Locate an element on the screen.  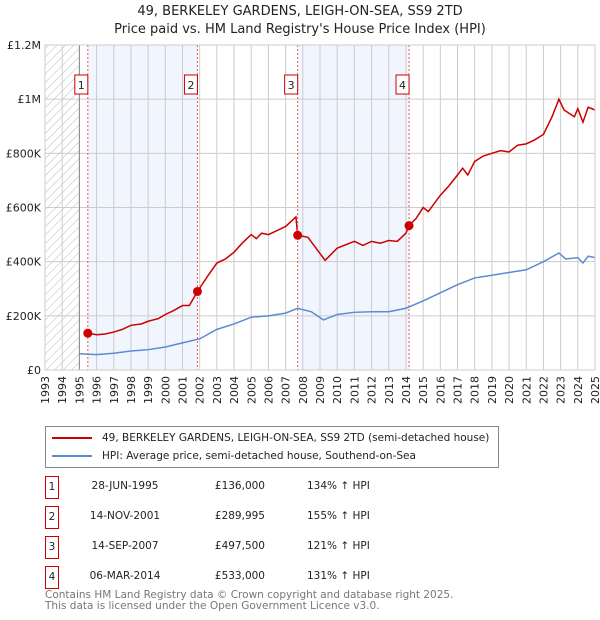
x-tick-label: 2000 is located at coordinates (165, 390).